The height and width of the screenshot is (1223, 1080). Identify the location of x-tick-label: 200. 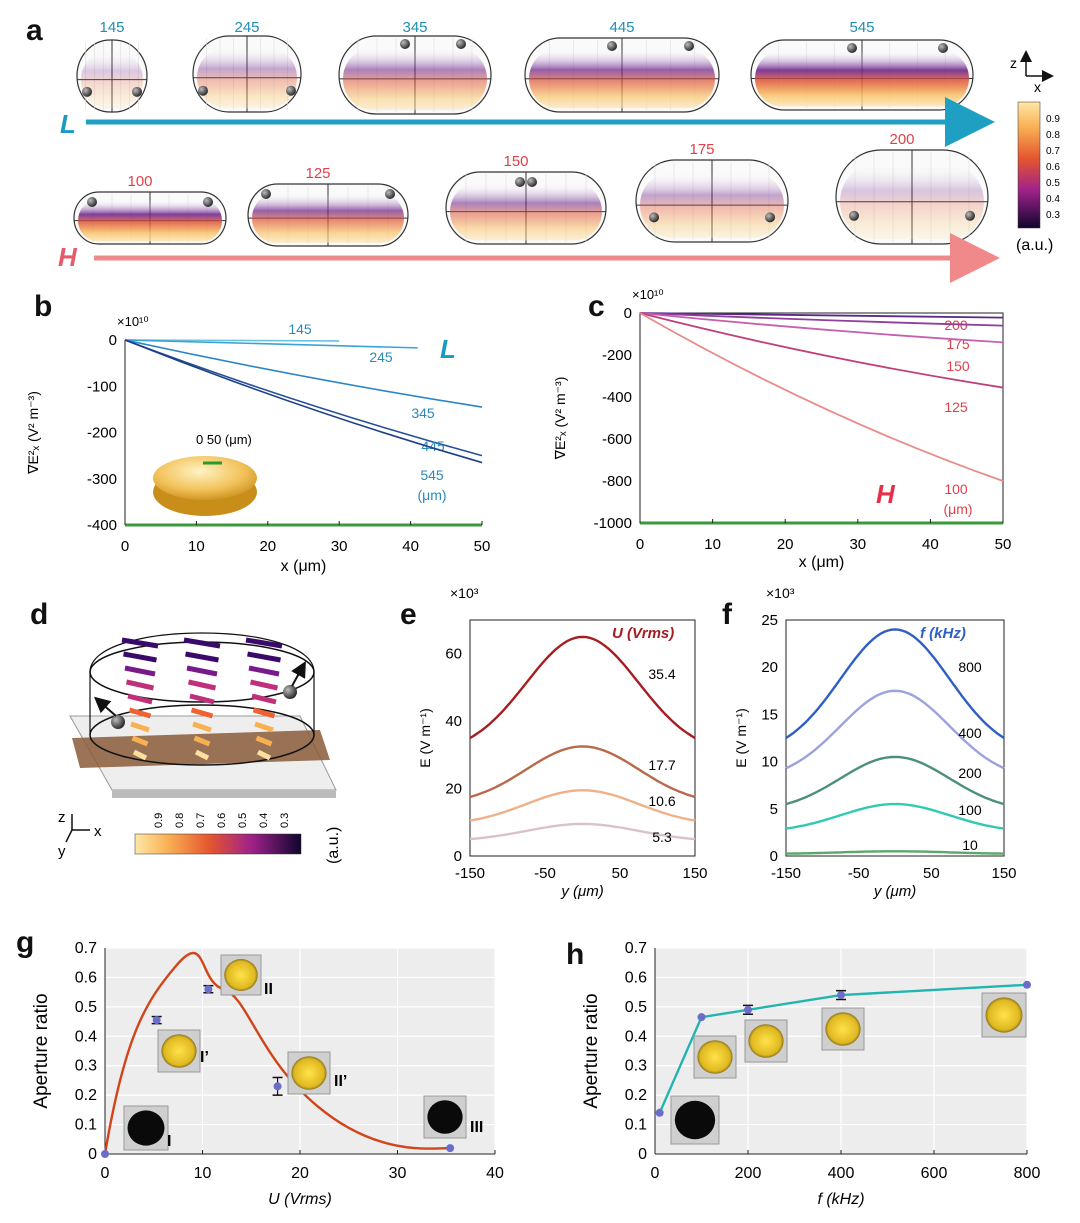
(748, 1173).